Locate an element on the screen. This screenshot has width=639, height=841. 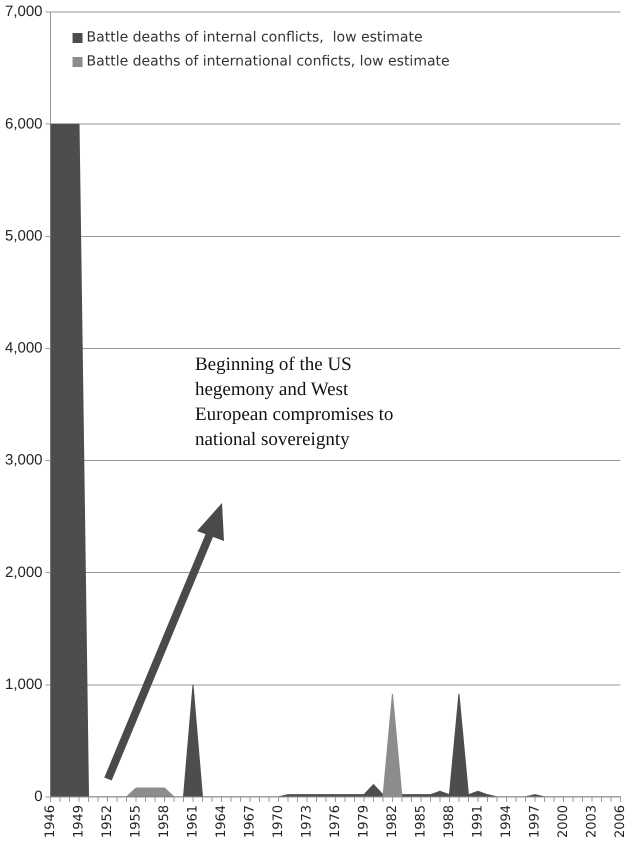
y-tick-label: 7,000 is located at coordinates (23, 11).